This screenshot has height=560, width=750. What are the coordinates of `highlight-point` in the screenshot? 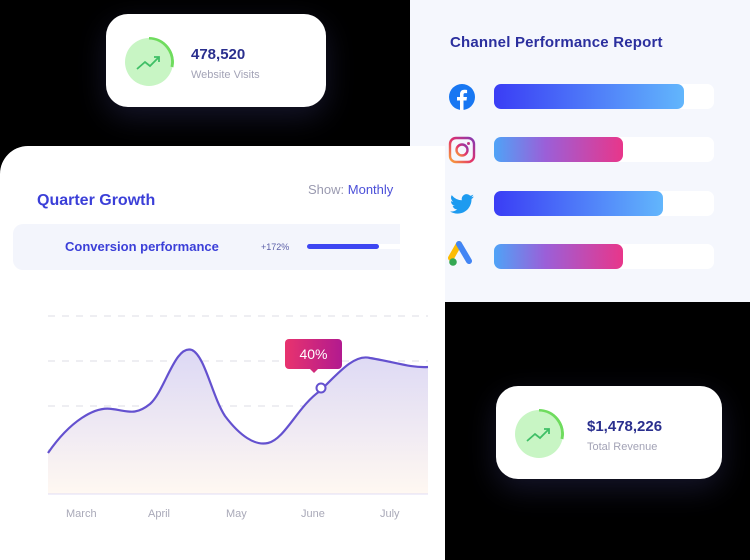 It's located at (321, 388).